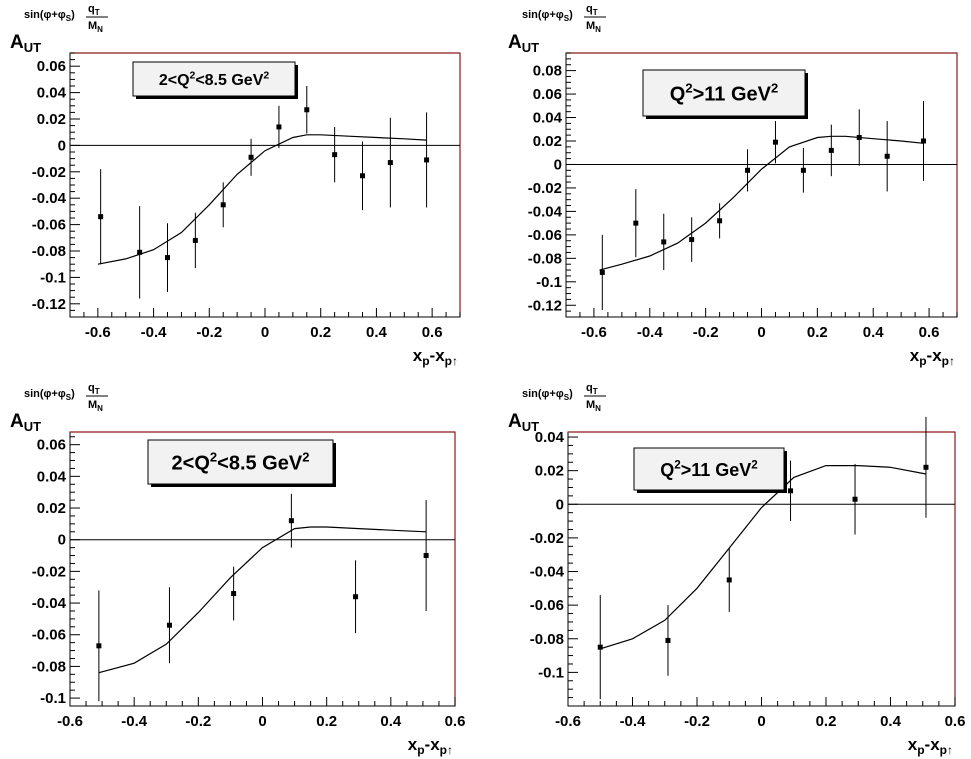  Describe the element at coordinates (59, 408) in the screenshot. I see `y-axis-label: sin(φ+φS) qT MN AUT` at that location.